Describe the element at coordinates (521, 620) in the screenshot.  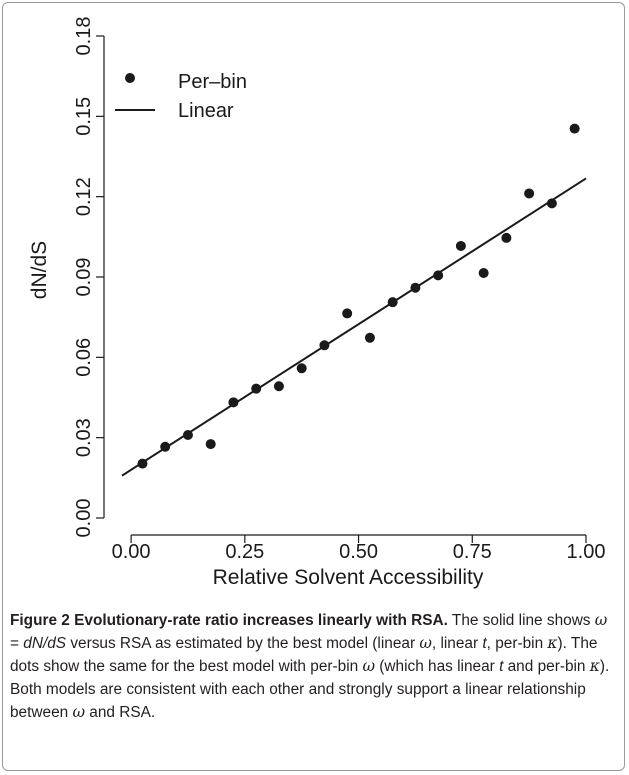
I see `caption-text: The solid line shows` at that location.